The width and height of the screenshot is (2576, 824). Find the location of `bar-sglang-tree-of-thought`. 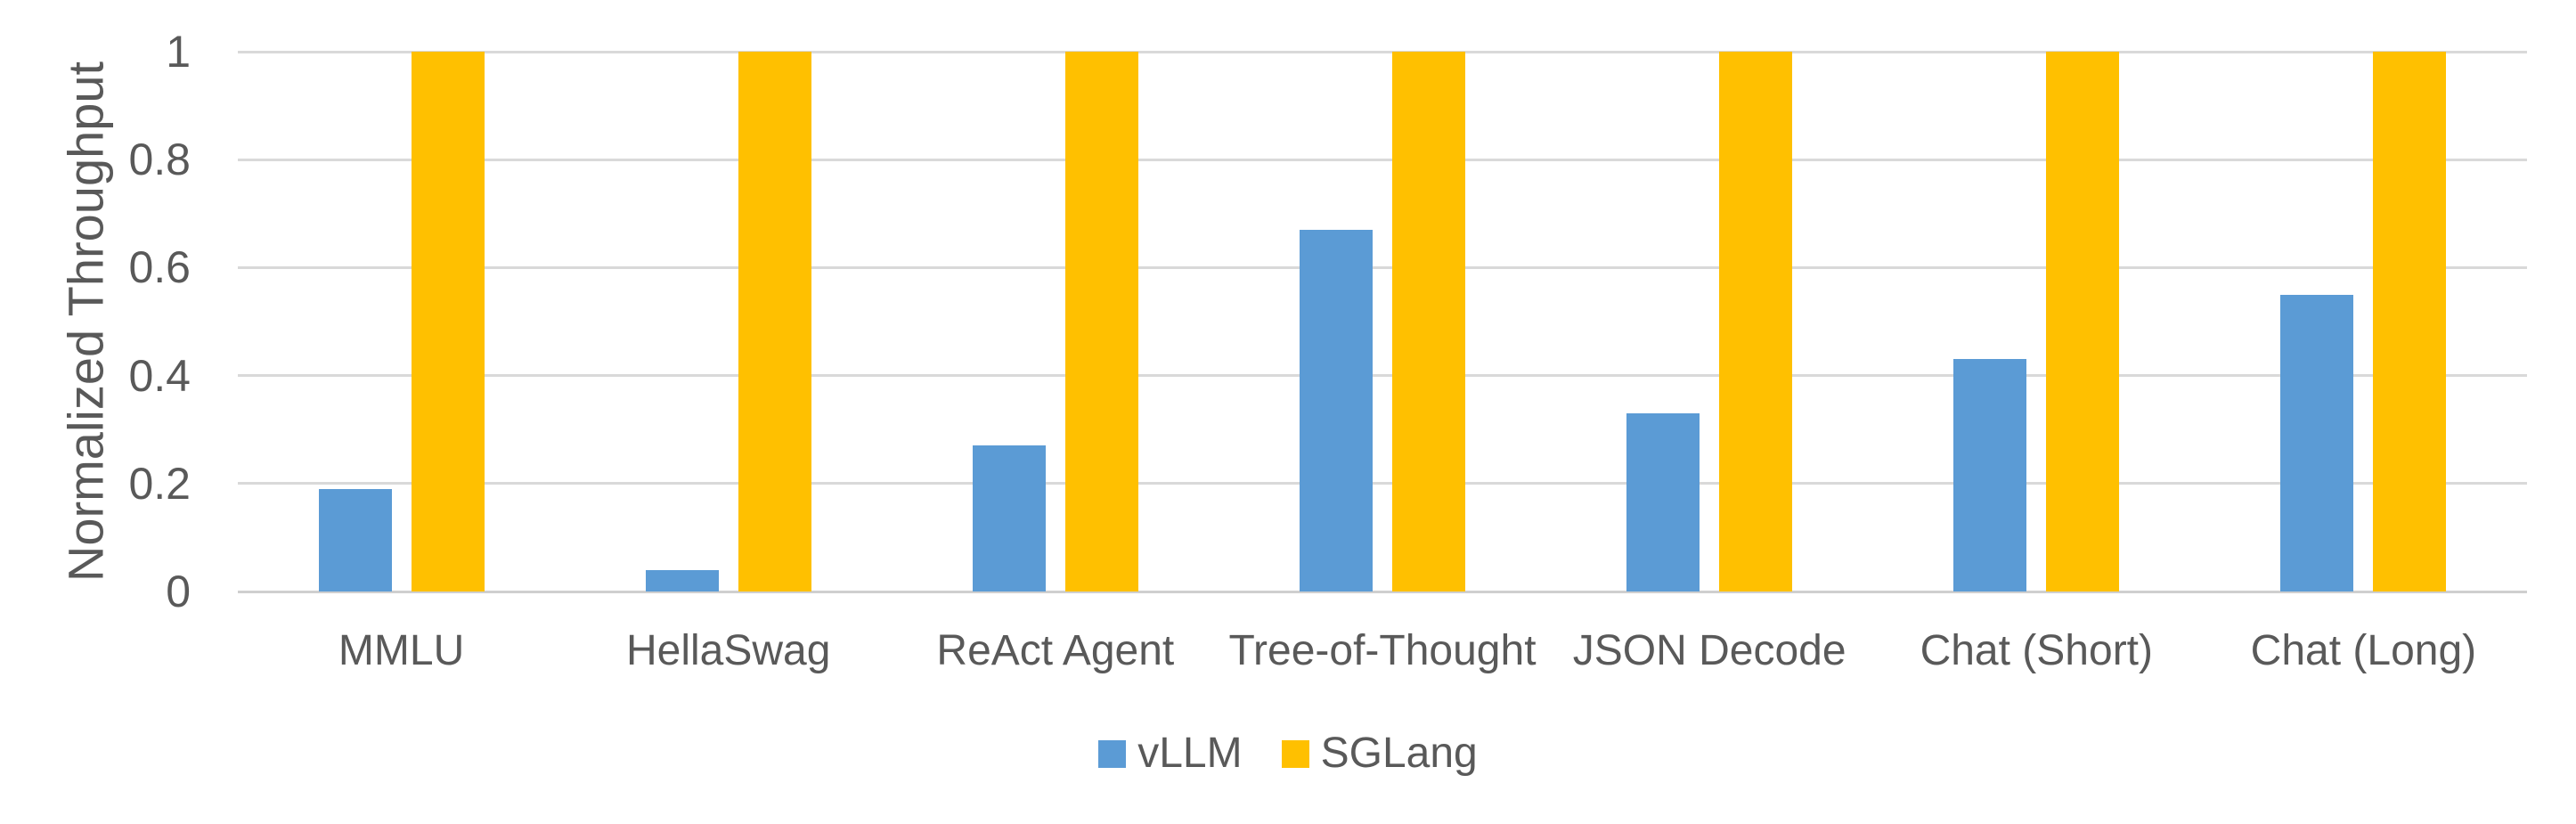

bar-sglang-tree-of-thought is located at coordinates (1429, 321).